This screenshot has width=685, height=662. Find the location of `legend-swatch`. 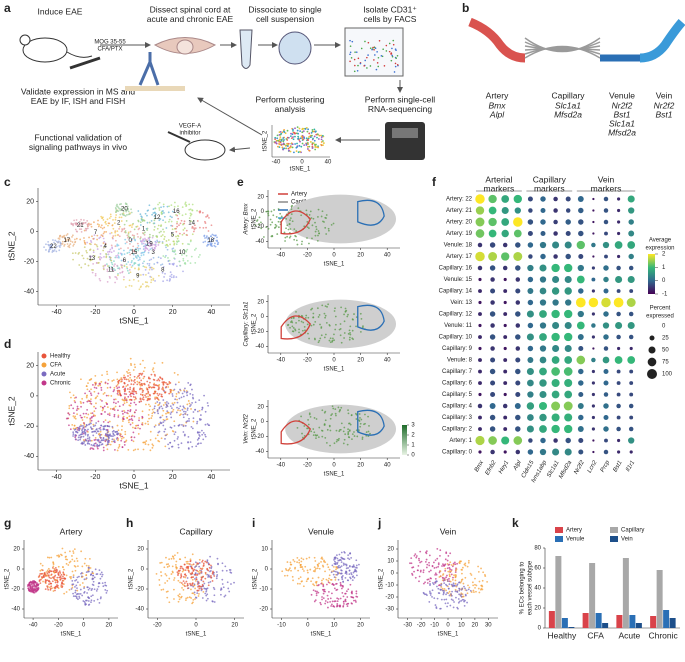

legend-swatch is located at coordinates (44, 365).